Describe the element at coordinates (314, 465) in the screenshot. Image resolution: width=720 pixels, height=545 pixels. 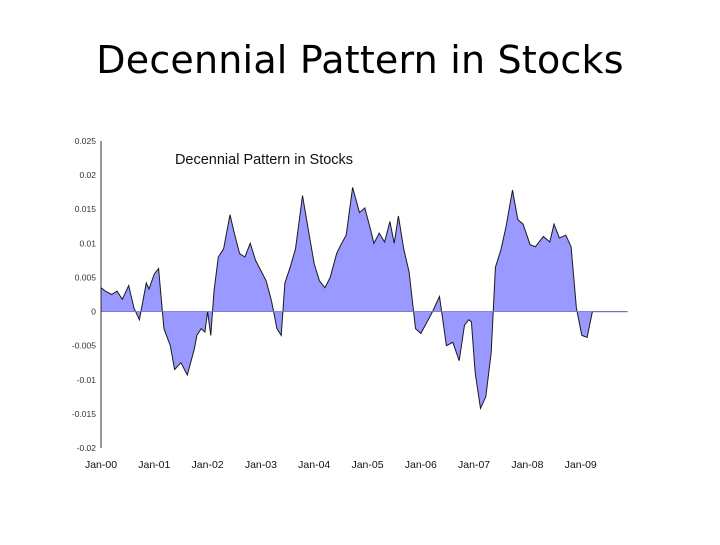
I see `x-tick-label: Jan-04` at that location.